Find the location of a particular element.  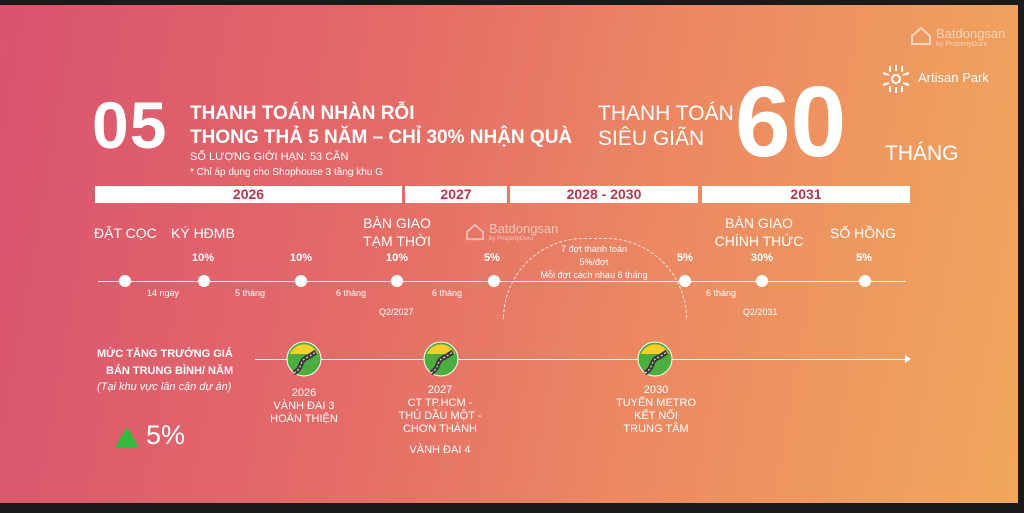

timeline-dot-temp-handover is located at coordinates (397, 281).